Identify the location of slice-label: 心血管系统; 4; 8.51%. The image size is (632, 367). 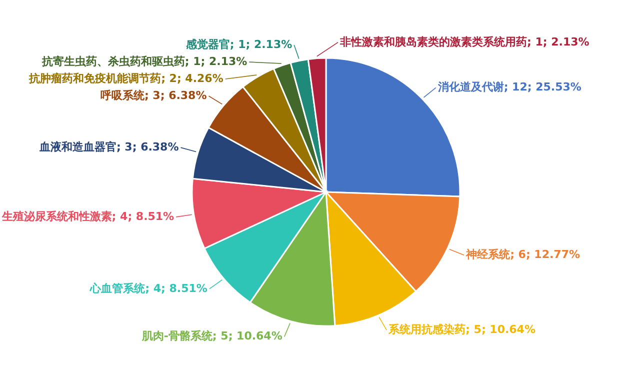
(148, 288).